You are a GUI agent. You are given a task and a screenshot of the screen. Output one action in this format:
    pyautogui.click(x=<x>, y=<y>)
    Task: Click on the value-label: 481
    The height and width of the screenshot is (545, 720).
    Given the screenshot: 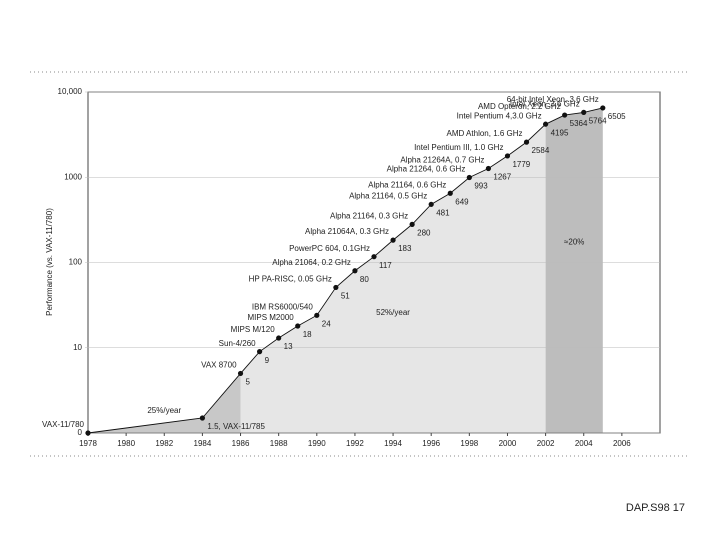 What is the action you would take?
    pyautogui.click(x=443, y=212)
    